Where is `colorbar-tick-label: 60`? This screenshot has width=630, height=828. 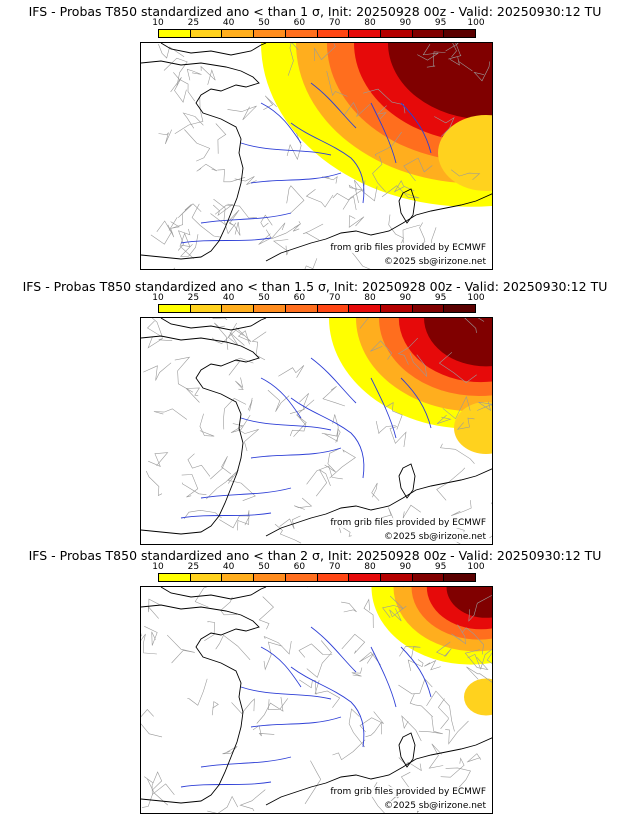
colorbar-tick-label: 60 is located at coordinates (299, 23).